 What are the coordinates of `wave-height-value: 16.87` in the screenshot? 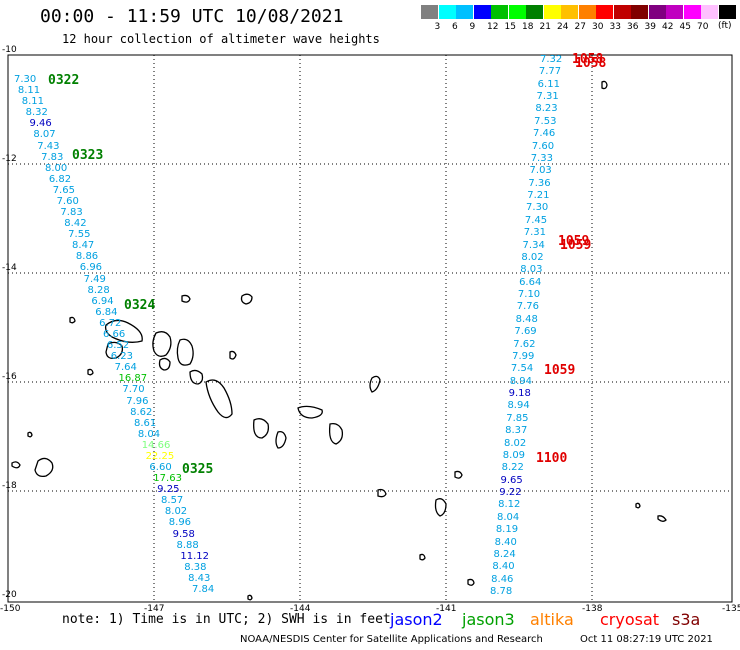 It's located at (133, 379).